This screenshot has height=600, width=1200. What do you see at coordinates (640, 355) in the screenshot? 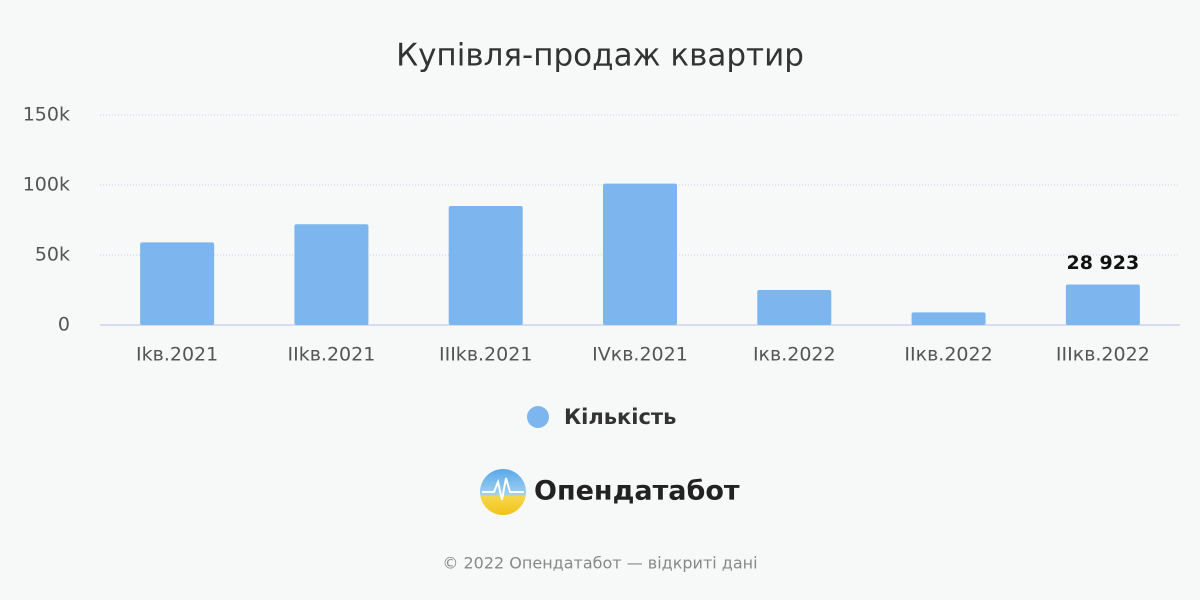
I see `x-tick-label: IVкв.2021` at bounding box center [640, 355].